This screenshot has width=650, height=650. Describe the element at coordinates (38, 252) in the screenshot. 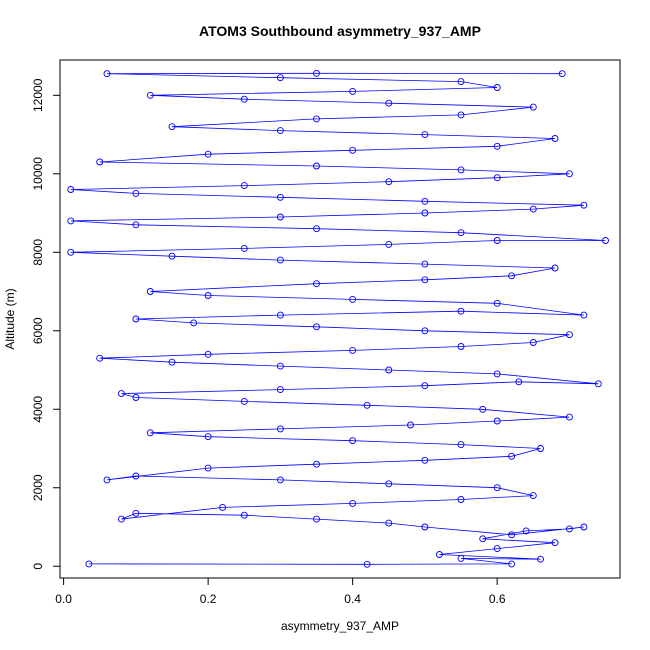

I see `y-tick-label: 8000` at that location.